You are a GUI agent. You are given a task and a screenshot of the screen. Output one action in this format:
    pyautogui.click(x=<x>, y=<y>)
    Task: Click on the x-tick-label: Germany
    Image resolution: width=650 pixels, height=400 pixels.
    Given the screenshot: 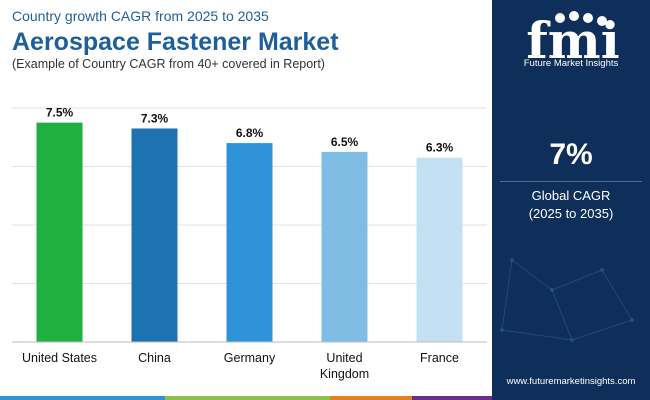 What is the action you would take?
    pyautogui.click(x=250, y=358)
    